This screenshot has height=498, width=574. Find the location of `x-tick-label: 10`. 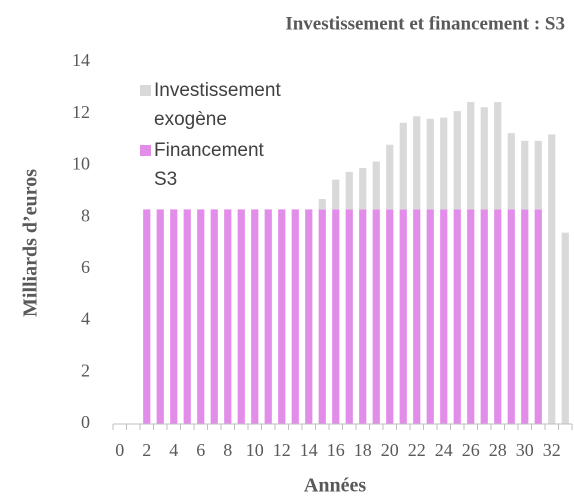

x-tick-label: 10 is located at coordinates (255, 450).